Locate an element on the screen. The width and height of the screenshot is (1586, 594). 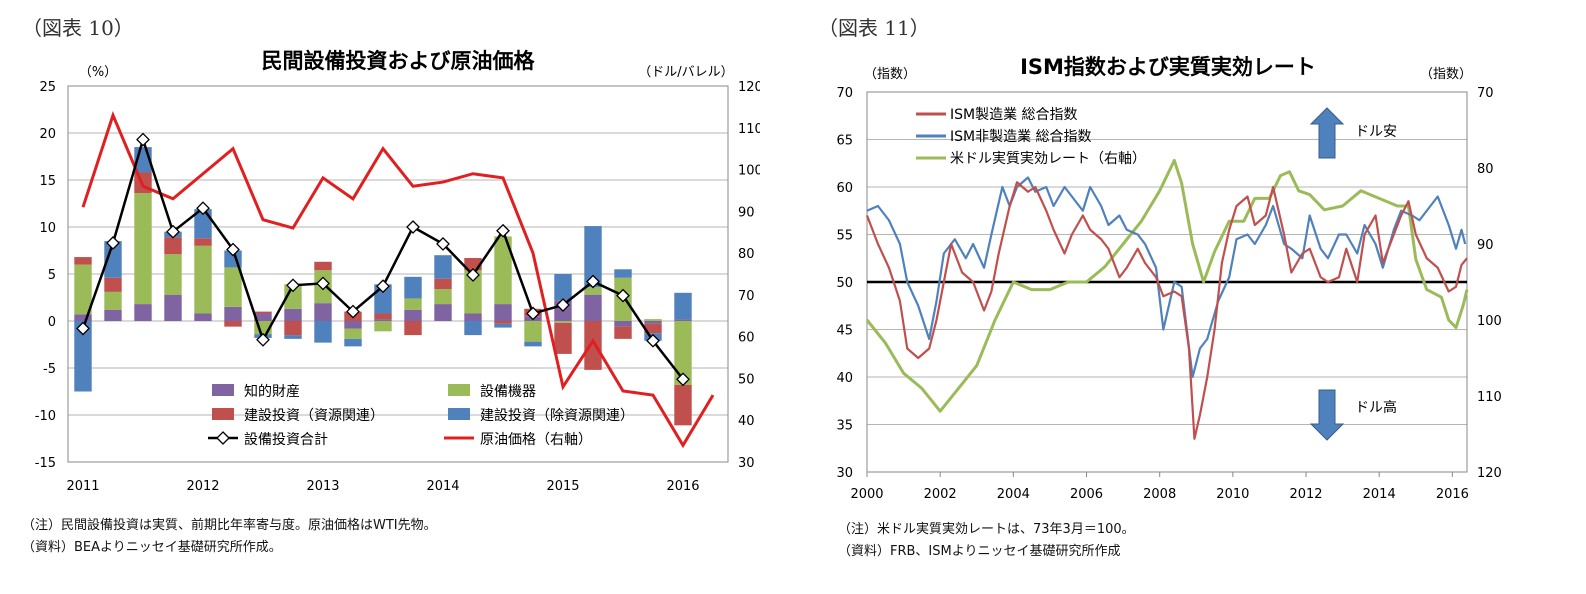
chart-title: 民間設備投資および原油価格 is located at coordinates (399, 61).